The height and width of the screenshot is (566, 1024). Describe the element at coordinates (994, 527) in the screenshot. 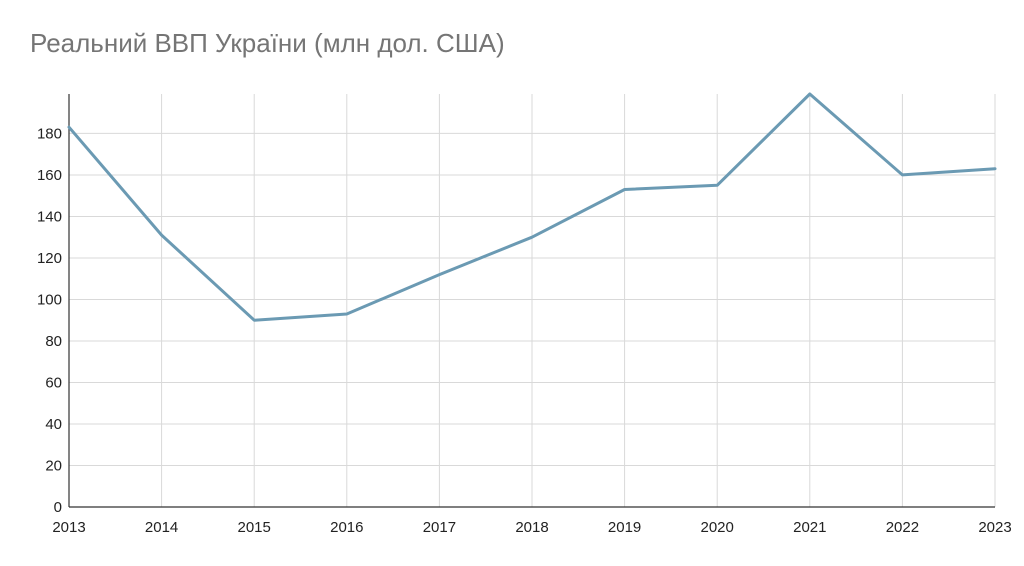

I see `x-tick-label: 2023` at that location.